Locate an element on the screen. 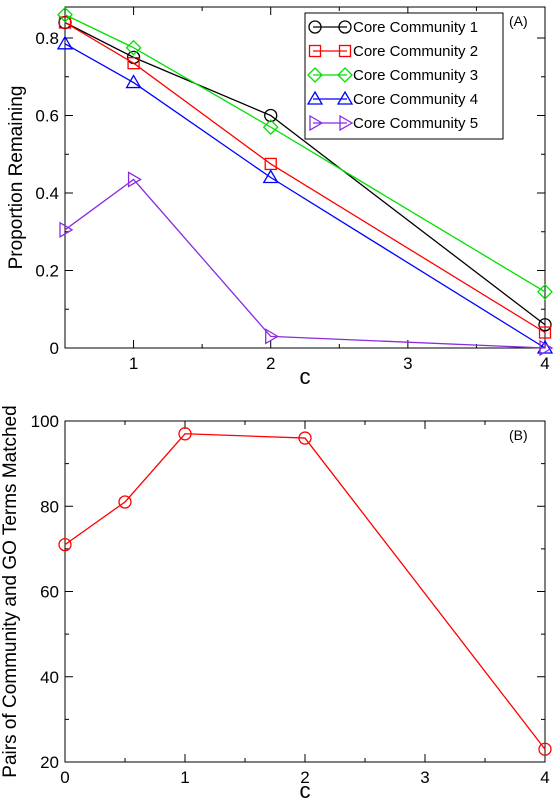  panel-b-label: (B) is located at coordinates (518, 435).